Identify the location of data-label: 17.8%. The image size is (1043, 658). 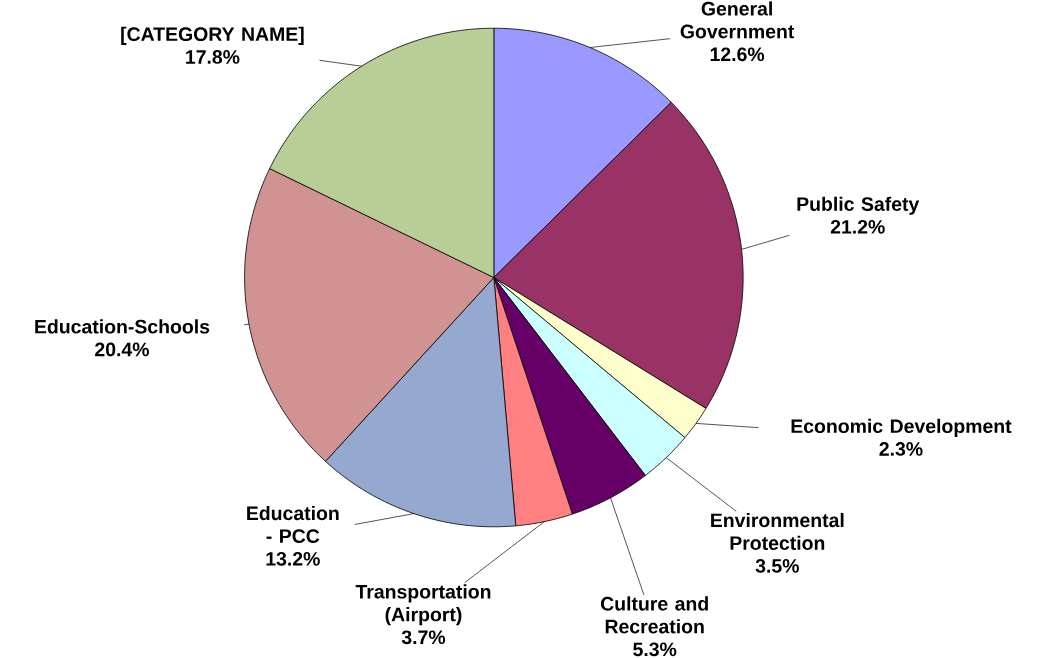
(213, 57).